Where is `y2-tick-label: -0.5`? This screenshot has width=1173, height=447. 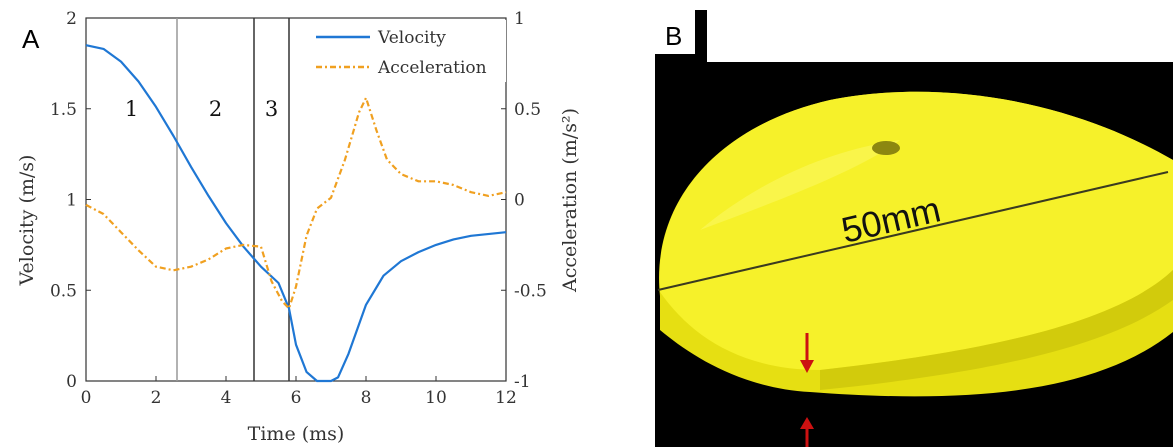
y2-tick-label: -0.5 is located at coordinates (530, 291).